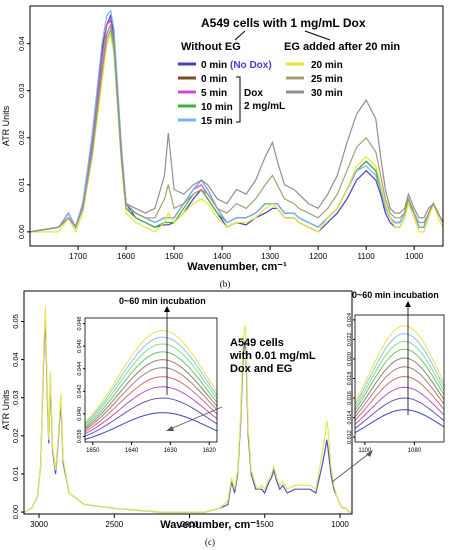 This screenshot has height=550, width=451. I want to click on x-tick-label: 1400, so click(222, 256).